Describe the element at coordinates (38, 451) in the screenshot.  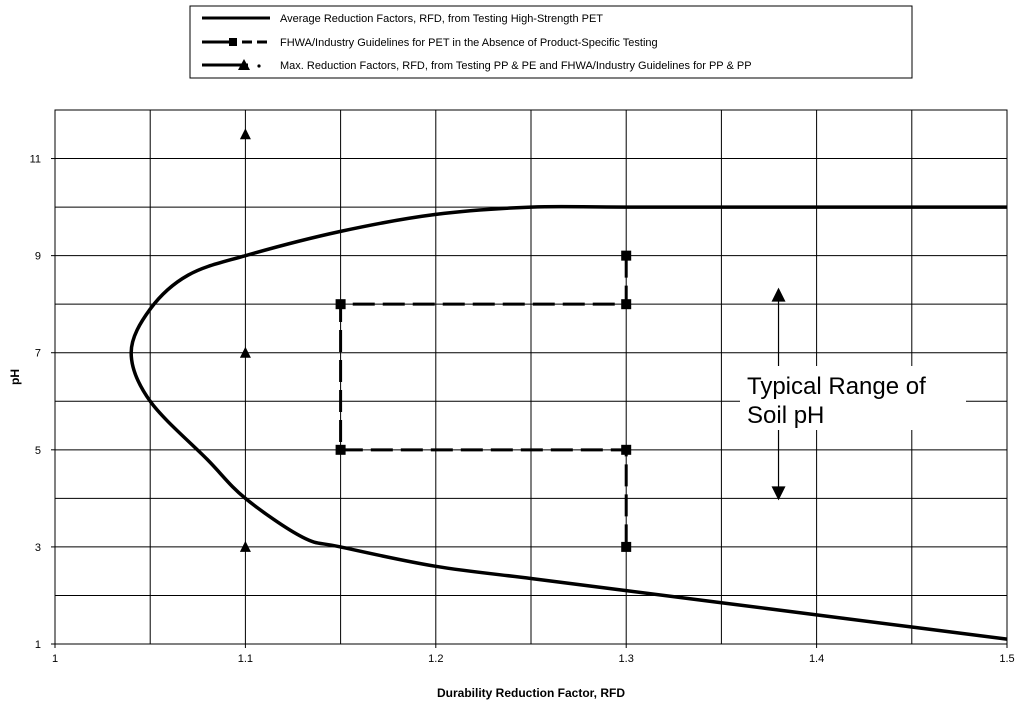
I see `y-tick-label: 5` at that location.